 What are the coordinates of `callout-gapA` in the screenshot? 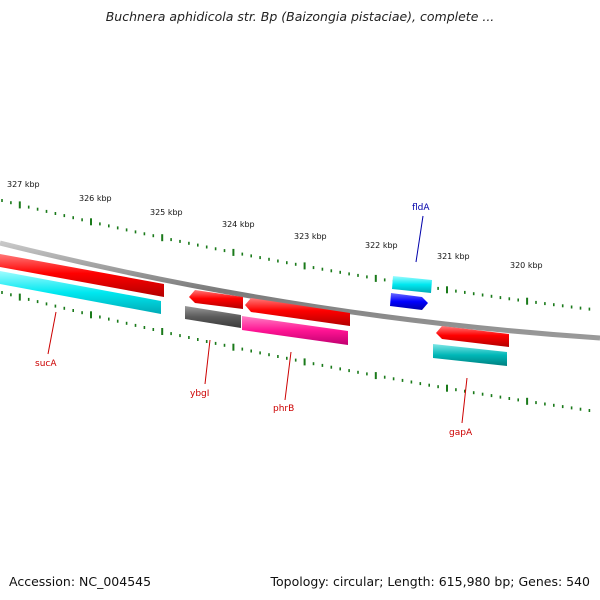 It's located at (464, 400).